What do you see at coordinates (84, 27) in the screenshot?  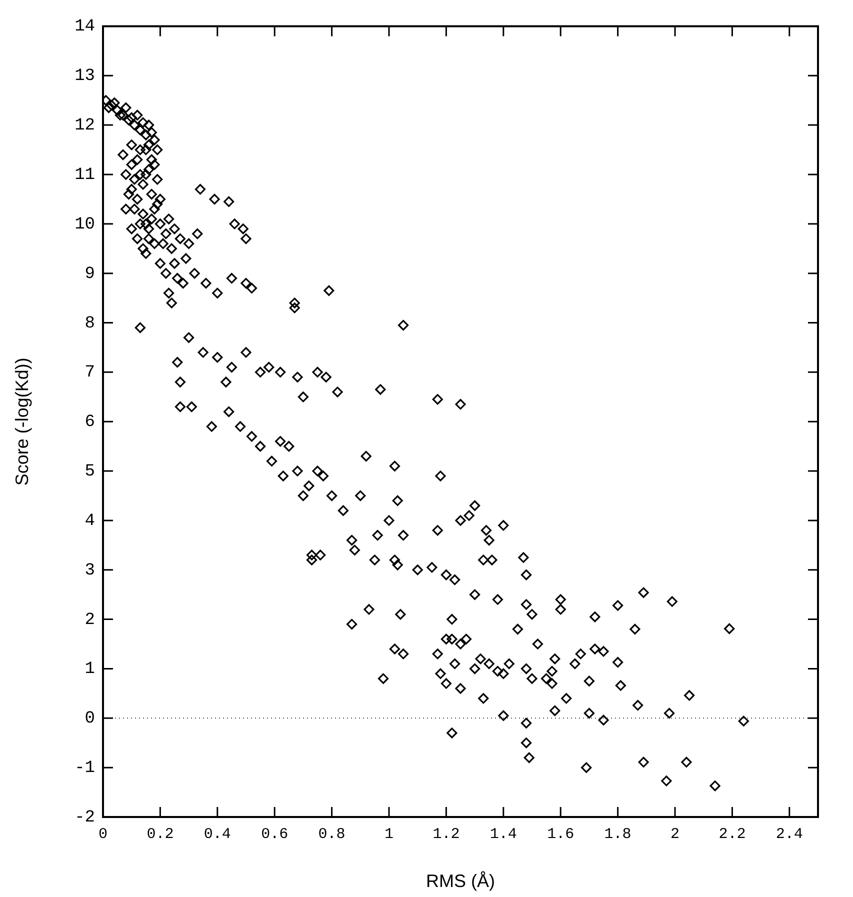 I see `y-tick-label: 14` at bounding box center [84, 27].